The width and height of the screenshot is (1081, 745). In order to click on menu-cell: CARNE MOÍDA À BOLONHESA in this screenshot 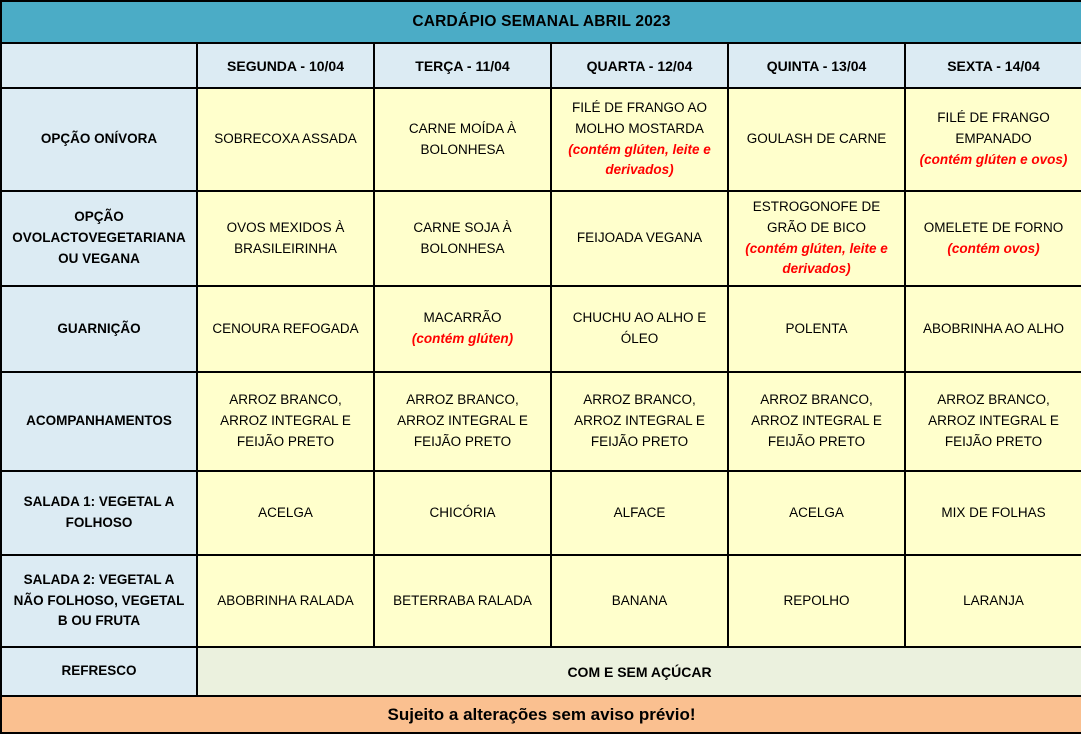, I will do `click(462, 139)`.